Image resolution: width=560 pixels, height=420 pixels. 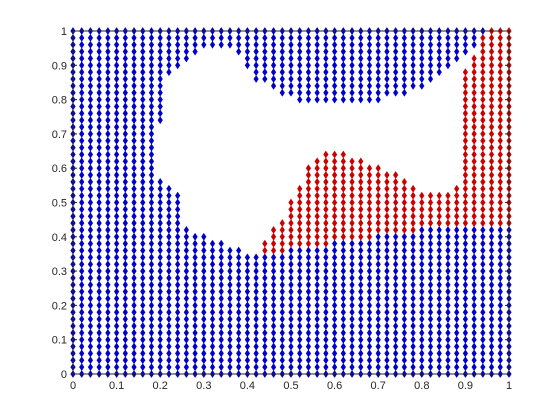 What do you see at coordinates (59, 101) in the screenshot?
I see `y-tick-label: 0.8` at bounding box center [59, 101].